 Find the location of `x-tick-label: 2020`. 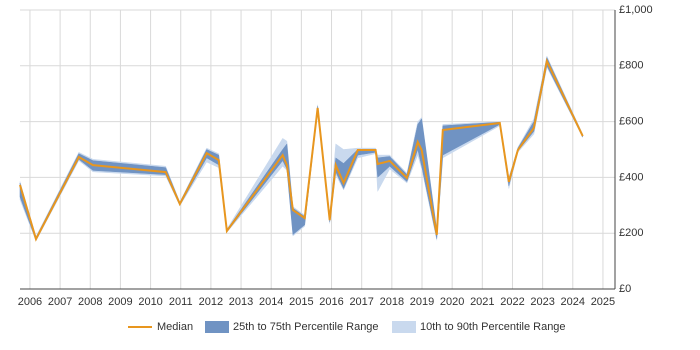

x-tick-label: 2020 is located at coordinates (452, 302).